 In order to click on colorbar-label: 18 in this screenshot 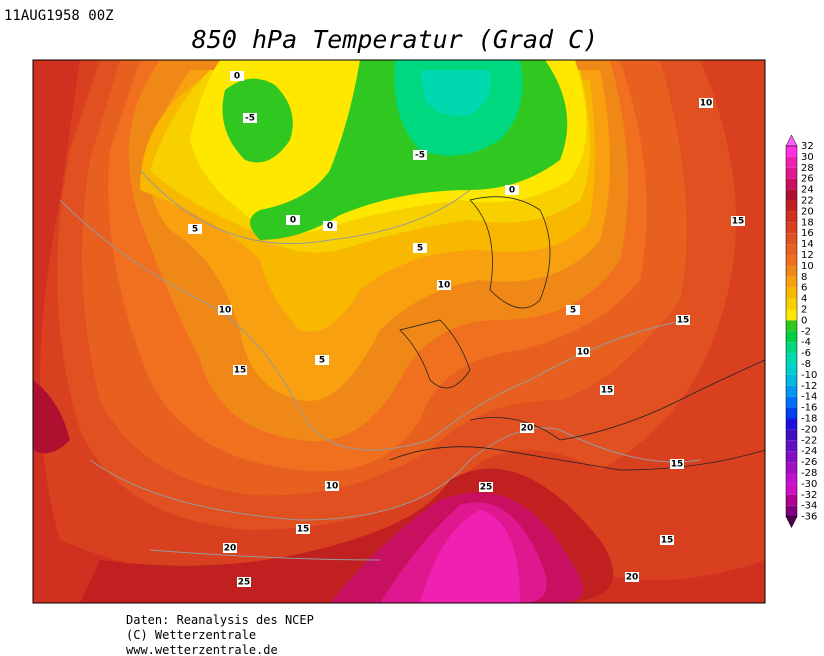, I will do `click(807, 222)`.